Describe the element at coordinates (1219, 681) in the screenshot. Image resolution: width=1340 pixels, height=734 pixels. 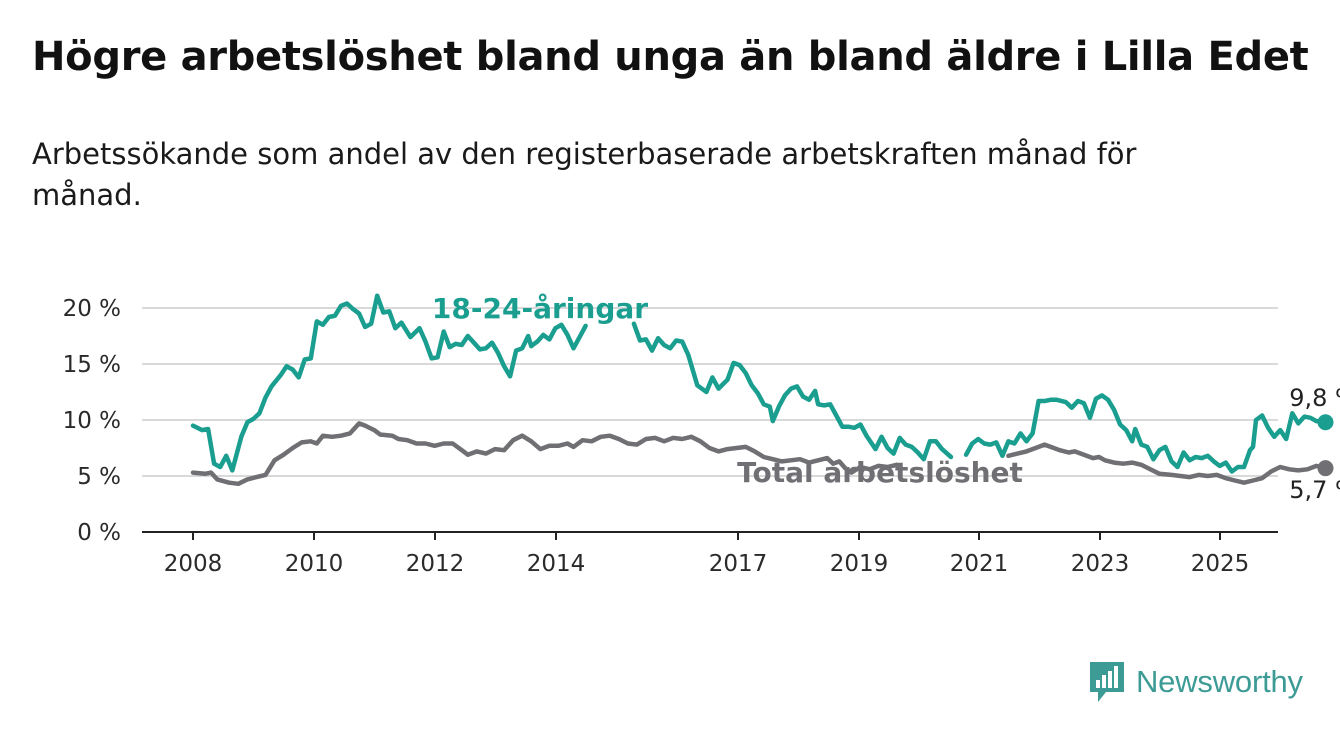
I see `brand-name: Newsworthy` at that location.